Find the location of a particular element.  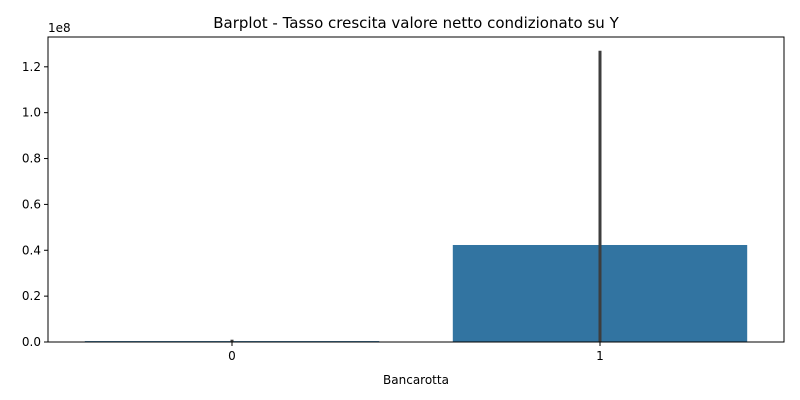

x-tick-label: 1 is located at coordinates (600, 356).